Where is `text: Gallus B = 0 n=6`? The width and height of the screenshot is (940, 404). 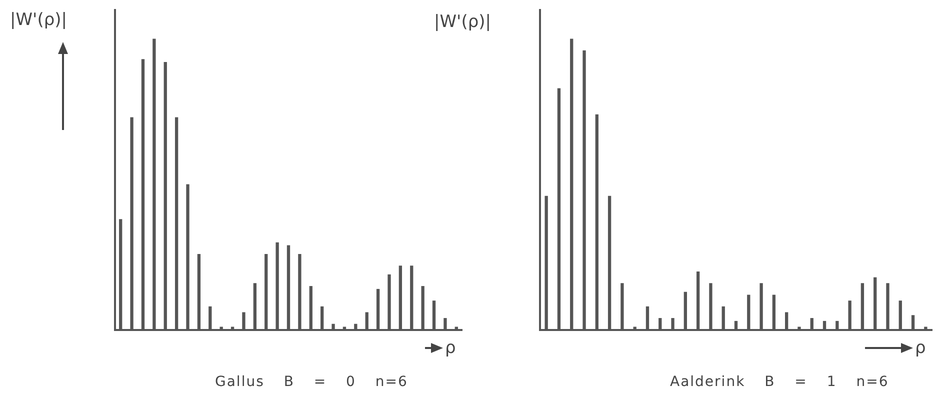
text: Gallus B = 0 n=6 is located at coordinates (311, 382).